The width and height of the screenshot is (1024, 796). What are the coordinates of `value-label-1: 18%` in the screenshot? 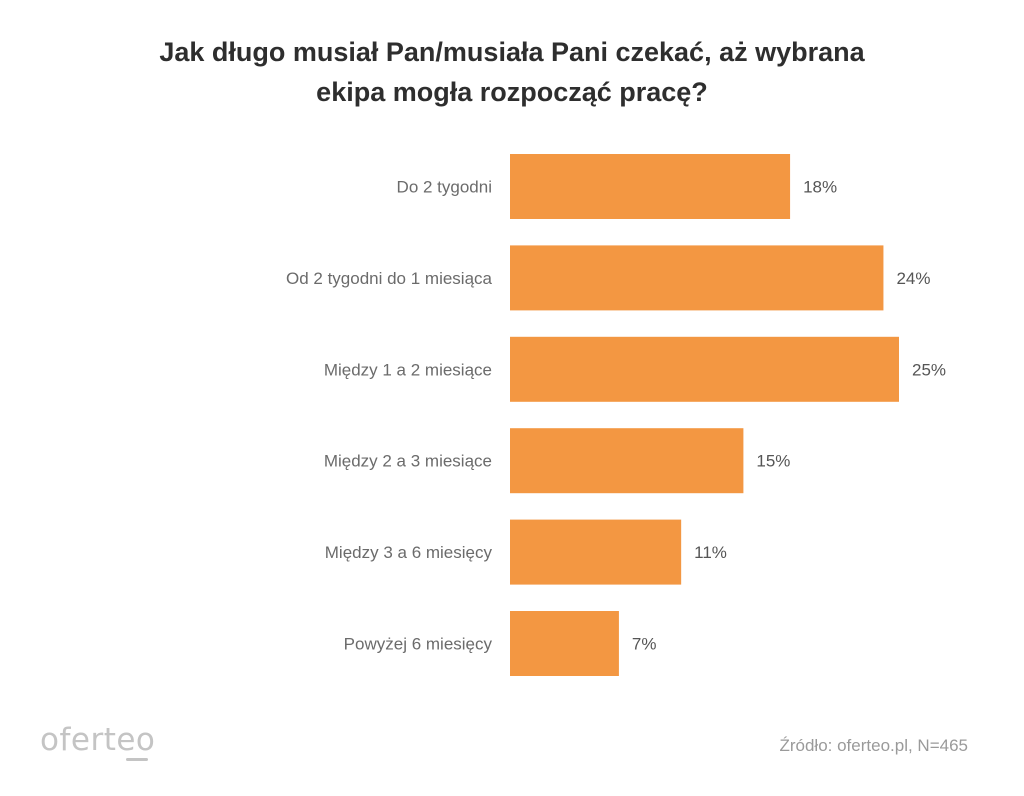 It's located at (820, 187).